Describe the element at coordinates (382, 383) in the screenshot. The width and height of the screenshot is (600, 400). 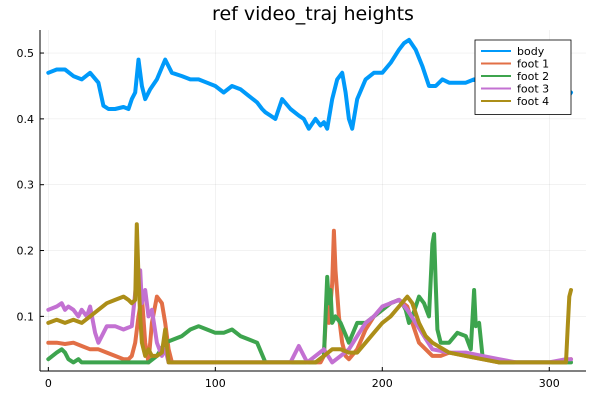
I see `x-tick-label: 200` at that location.